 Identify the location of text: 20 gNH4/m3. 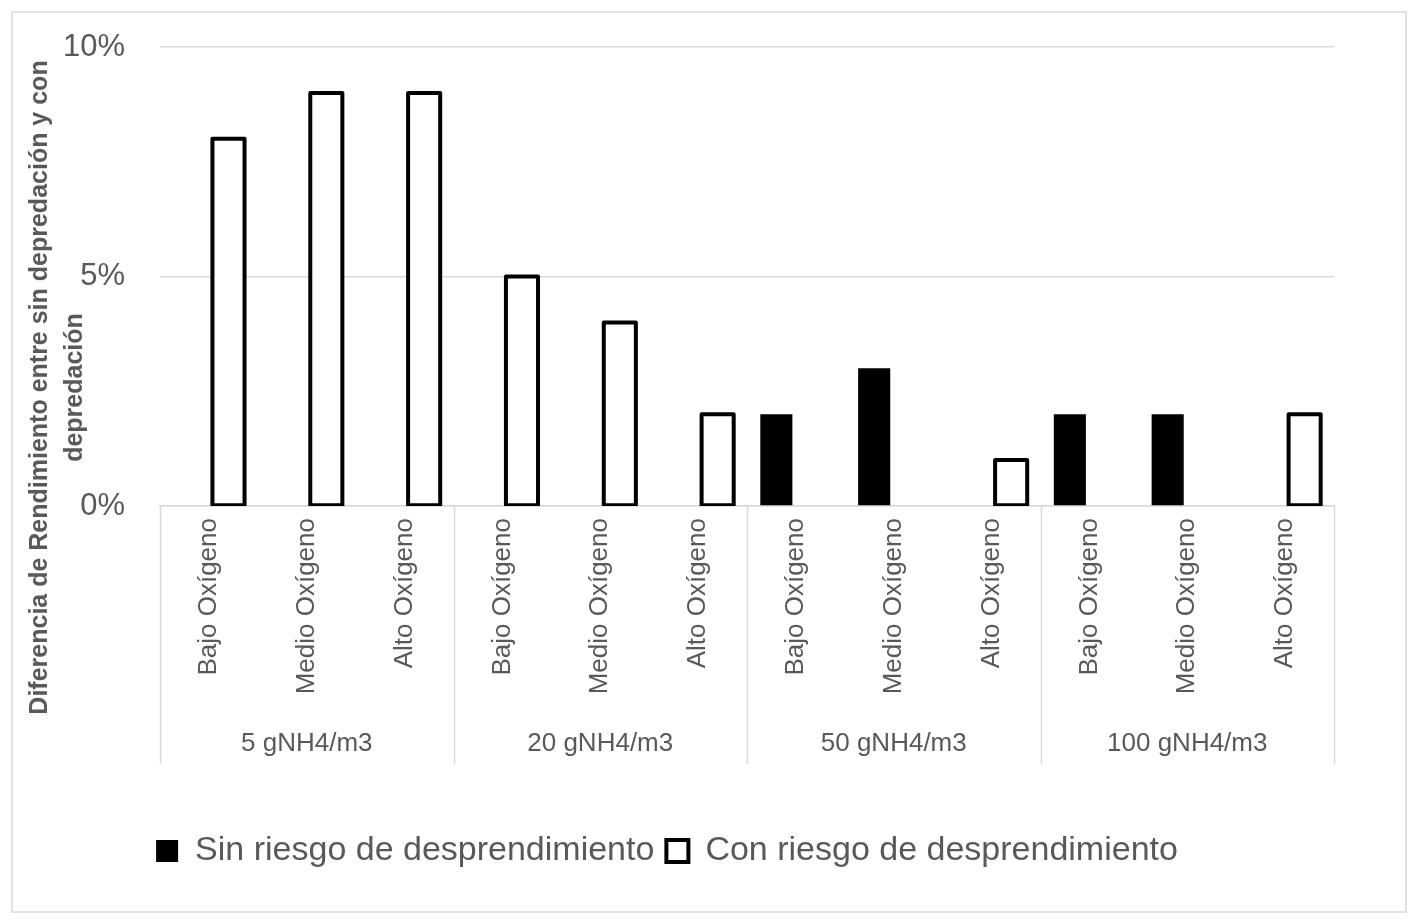
(600, 742).